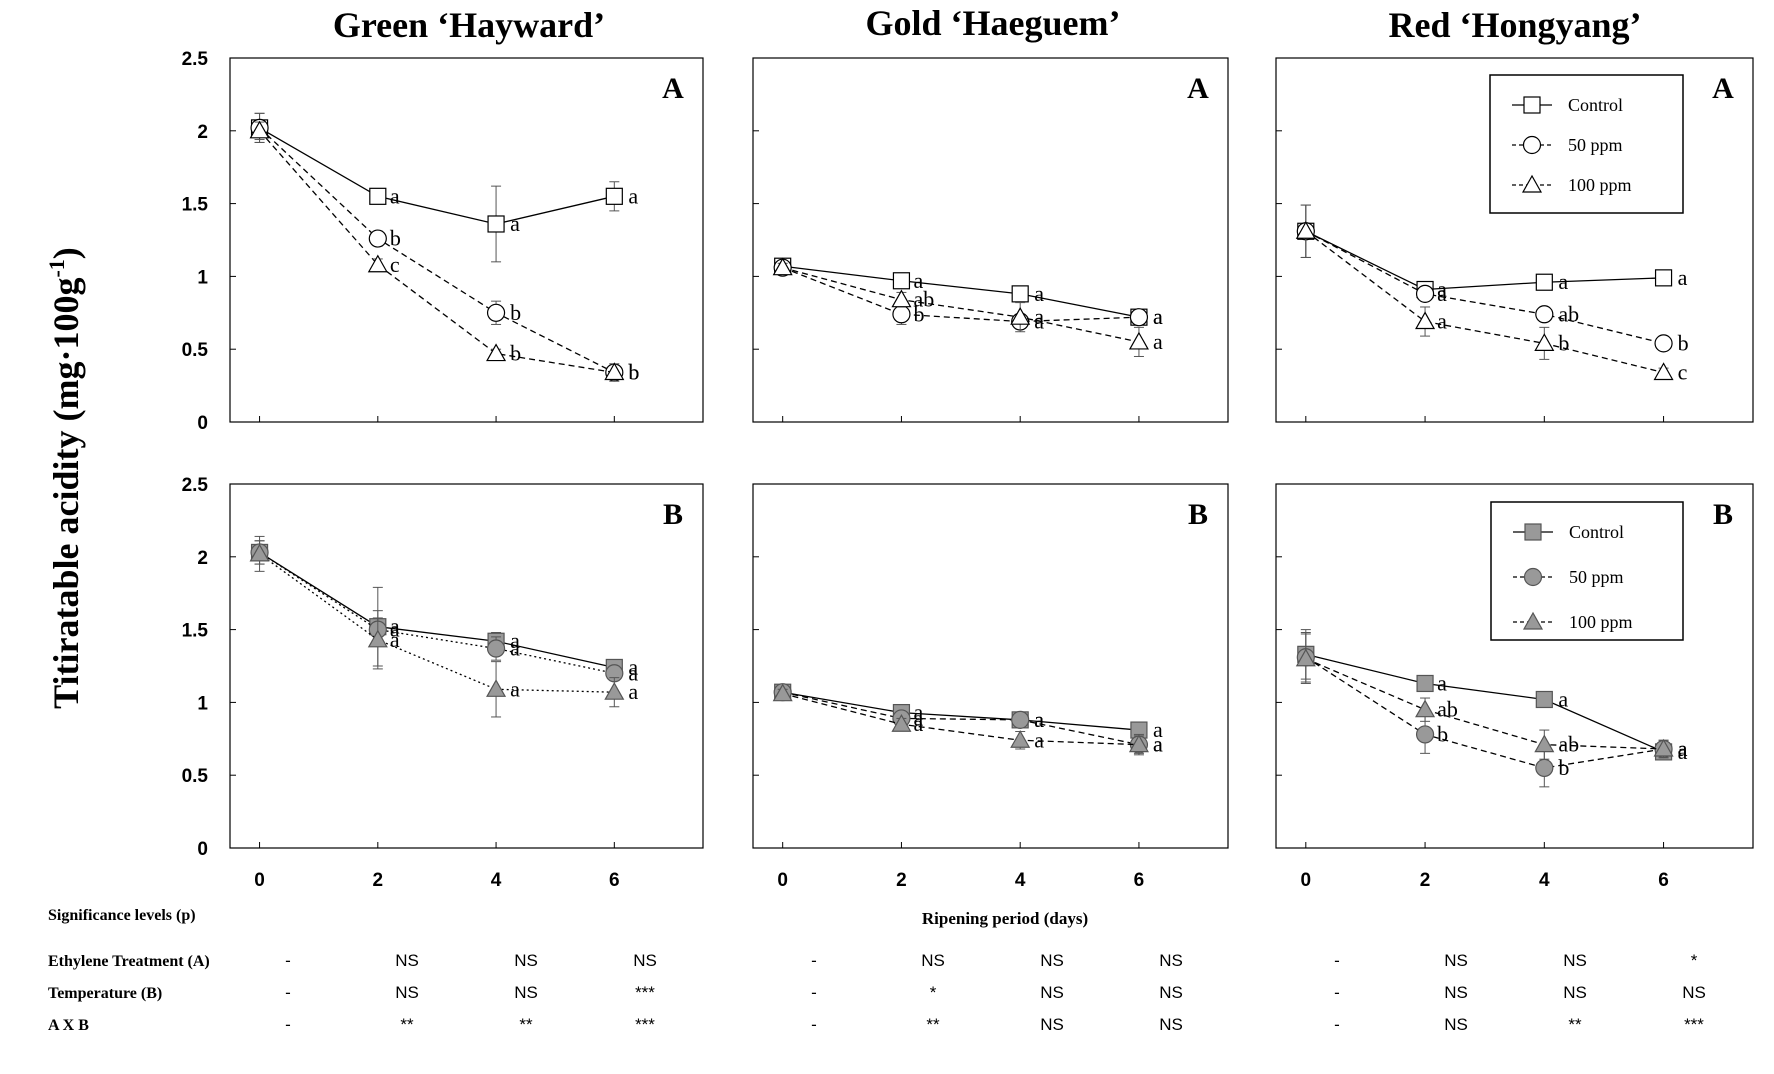  I want to click on column-title-green: Green ‘Hayward’, so click(469, 25).